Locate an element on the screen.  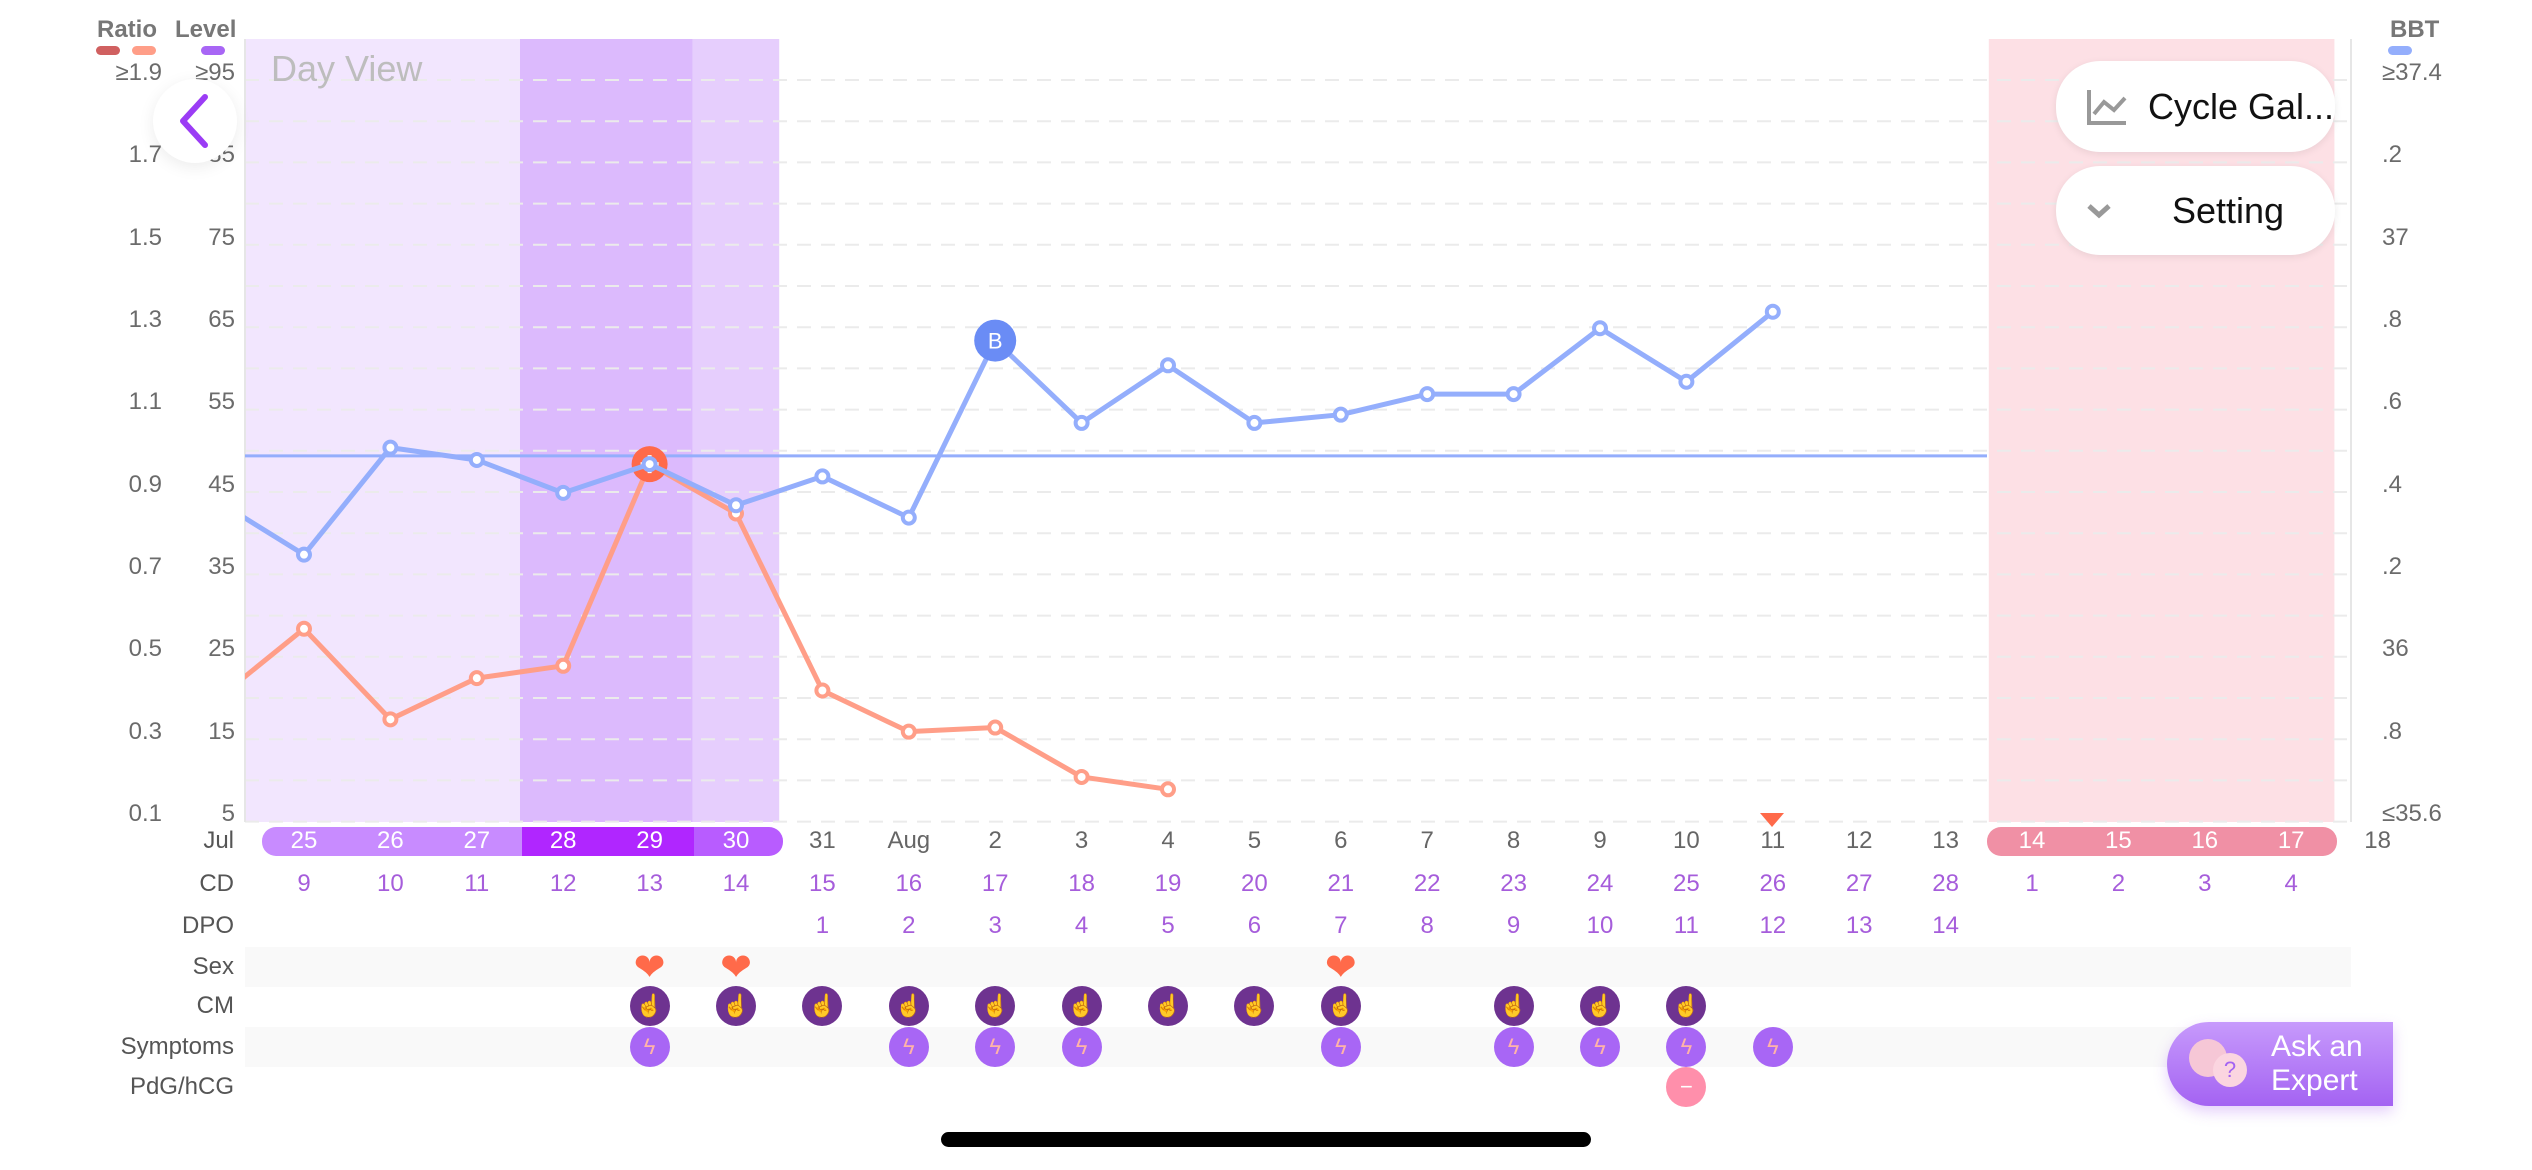
date-cell: 26 is located at coordinates (390, 840).